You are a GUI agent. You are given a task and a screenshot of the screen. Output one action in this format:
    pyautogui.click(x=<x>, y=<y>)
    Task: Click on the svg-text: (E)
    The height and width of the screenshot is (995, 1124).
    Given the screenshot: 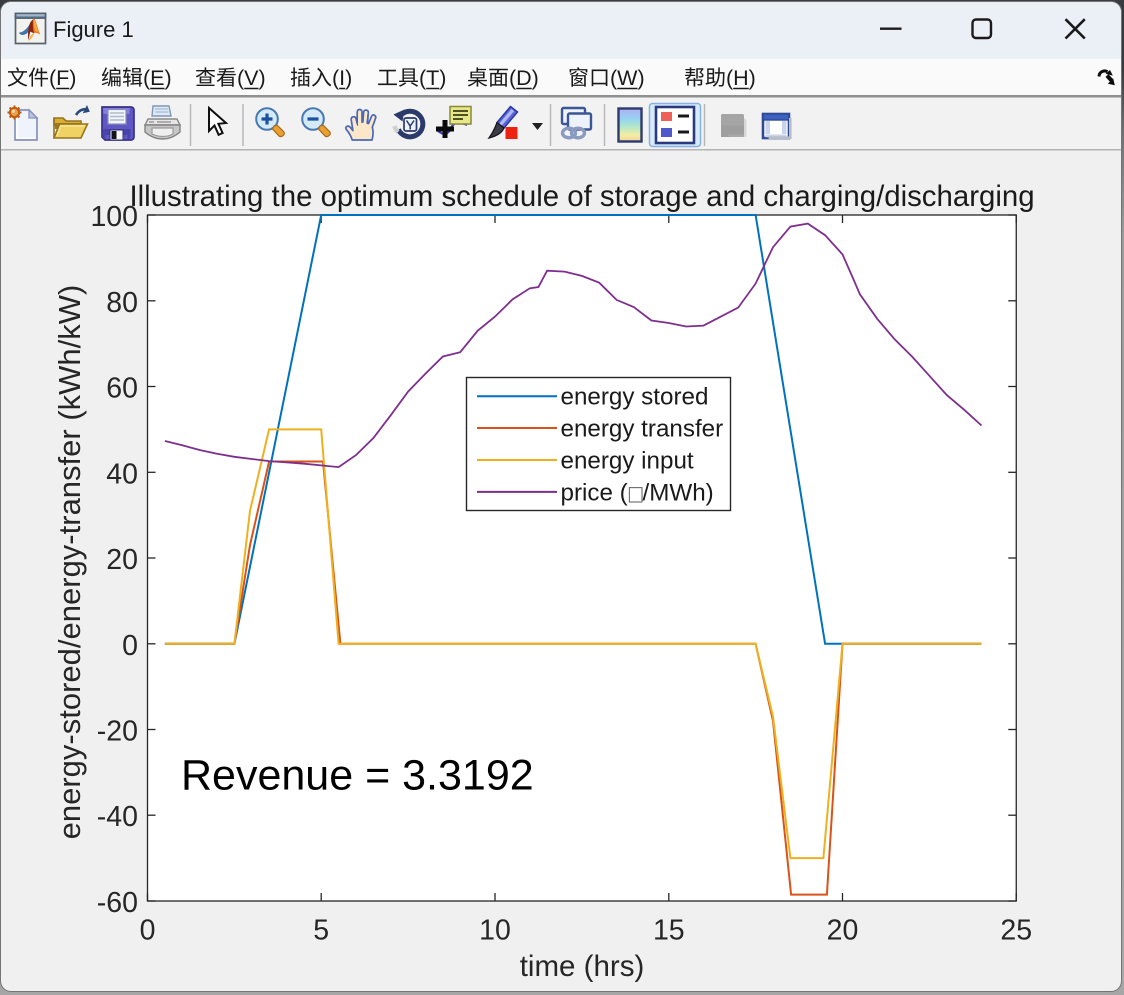 What is the action you would take?
    pyautogui.click(x=157, y=78)
    